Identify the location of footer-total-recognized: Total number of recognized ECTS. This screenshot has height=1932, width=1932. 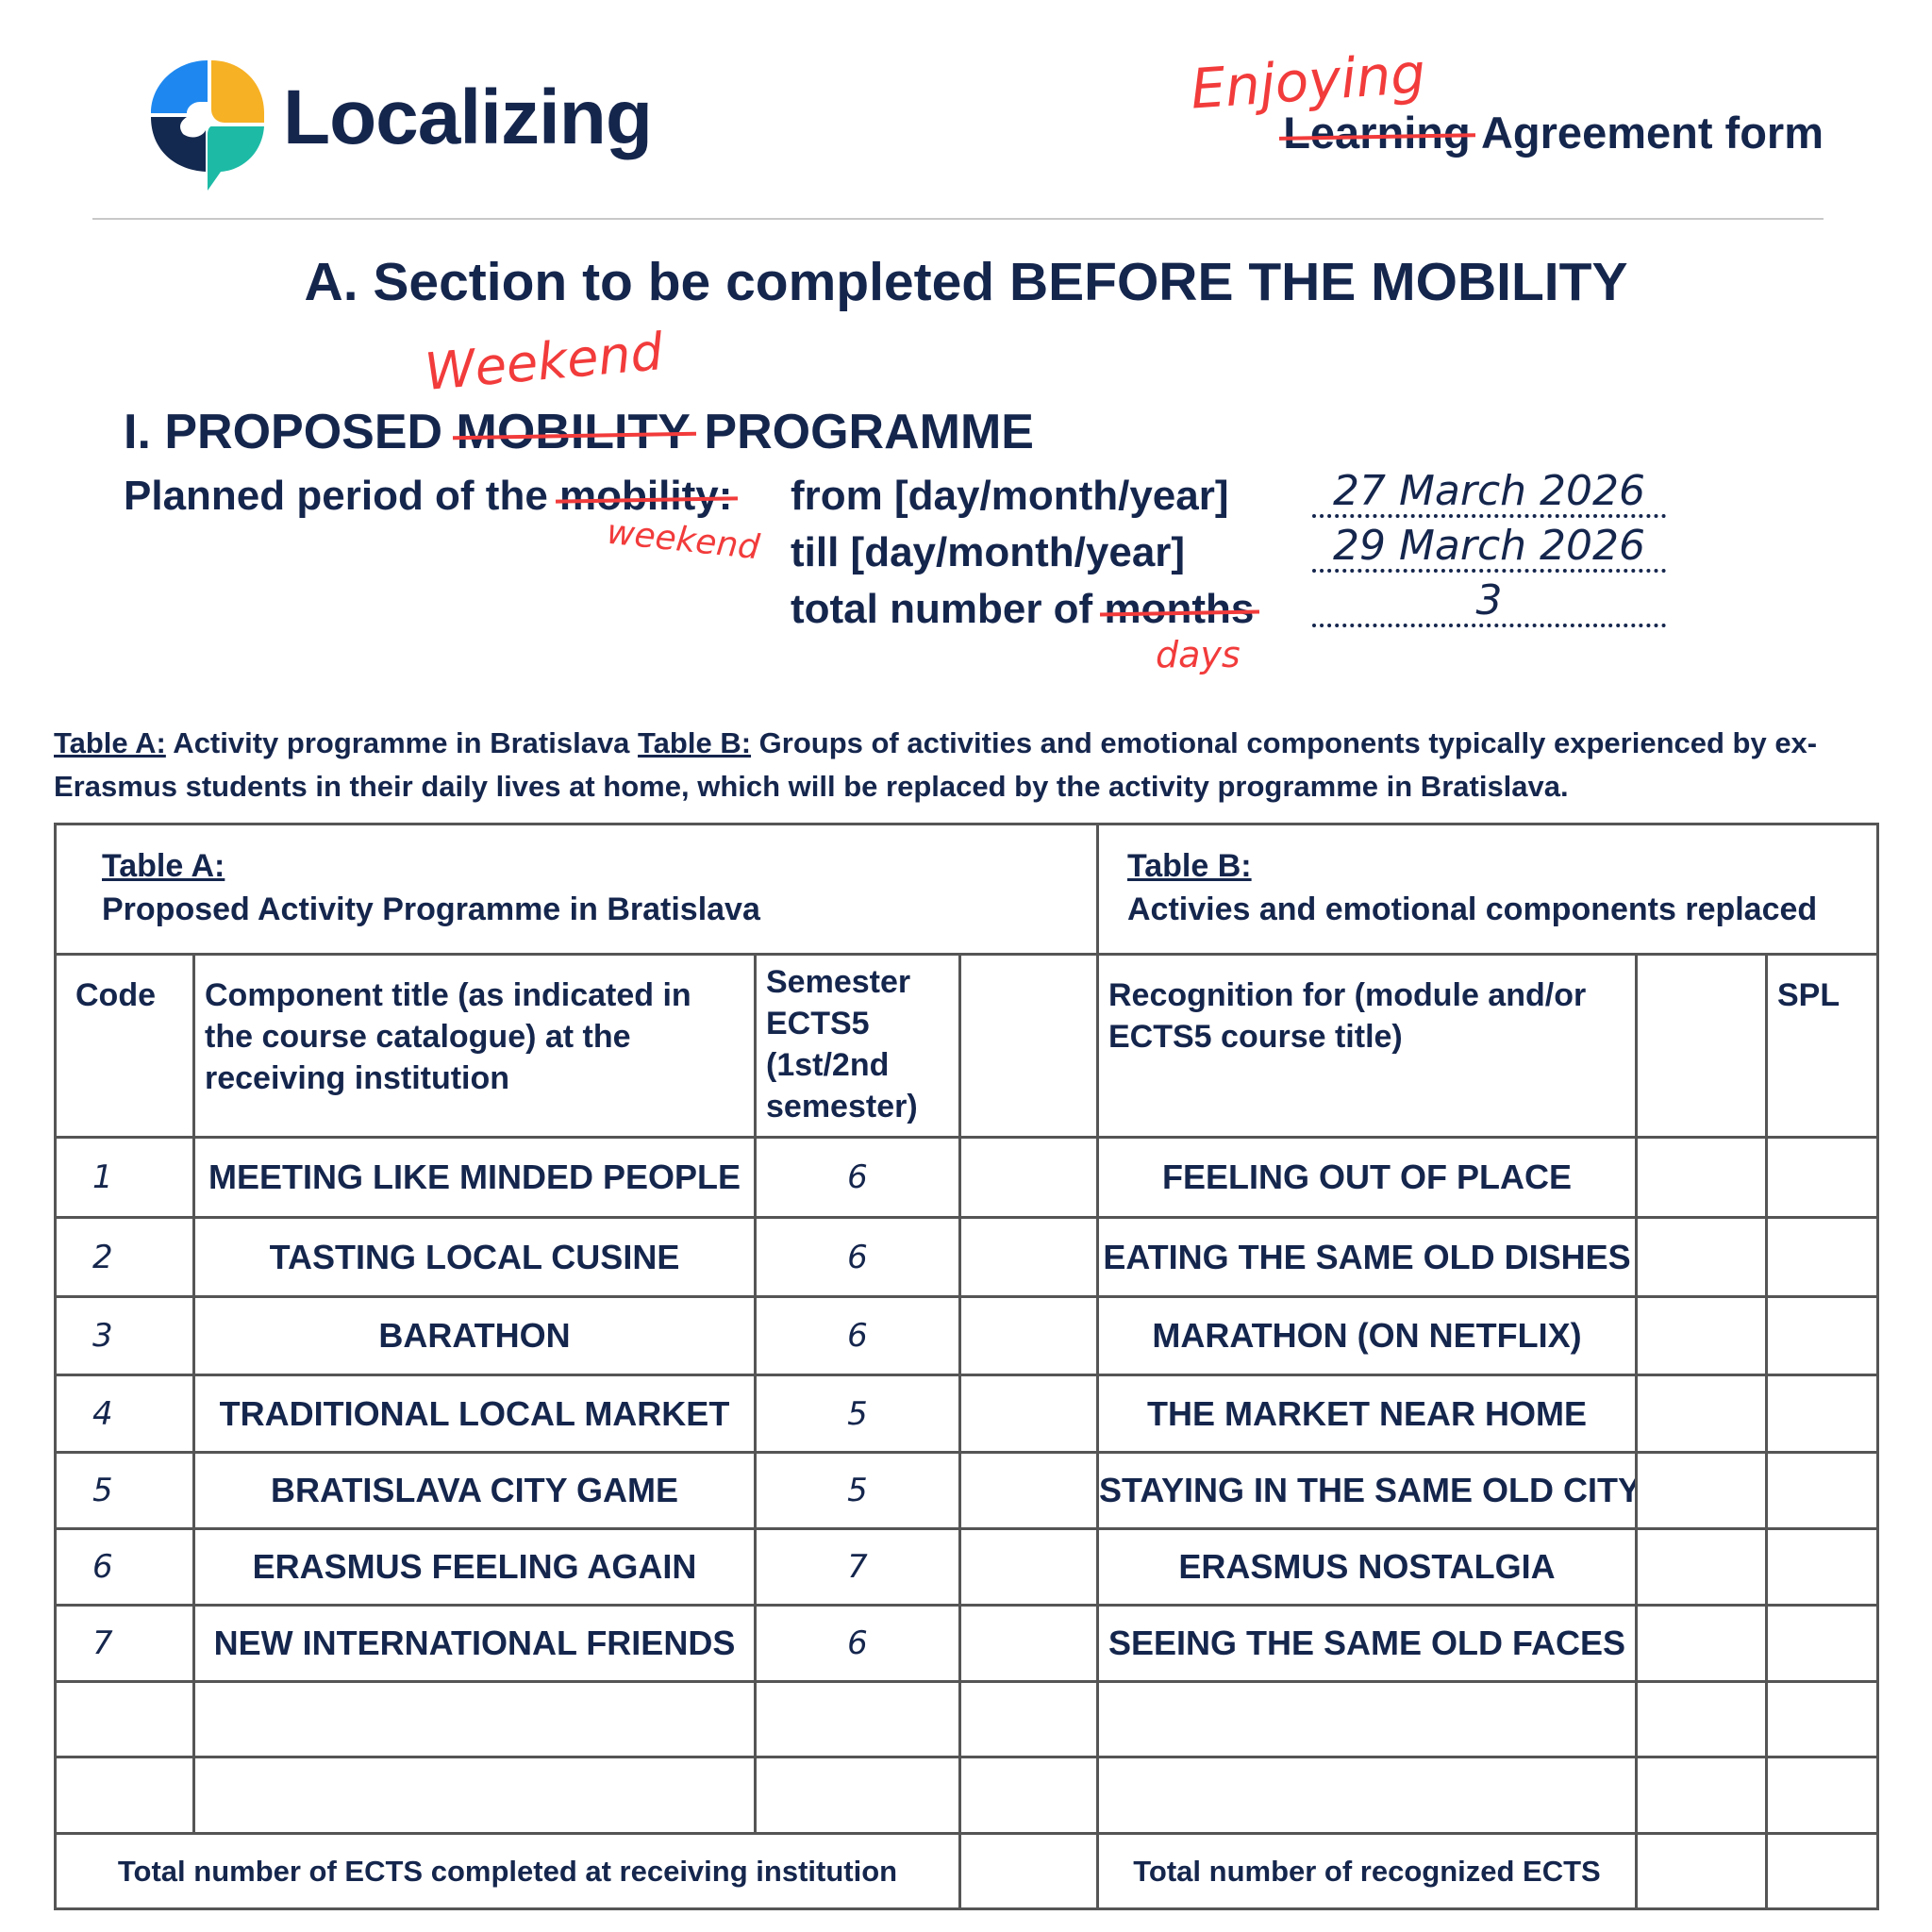
(1367, 1871).